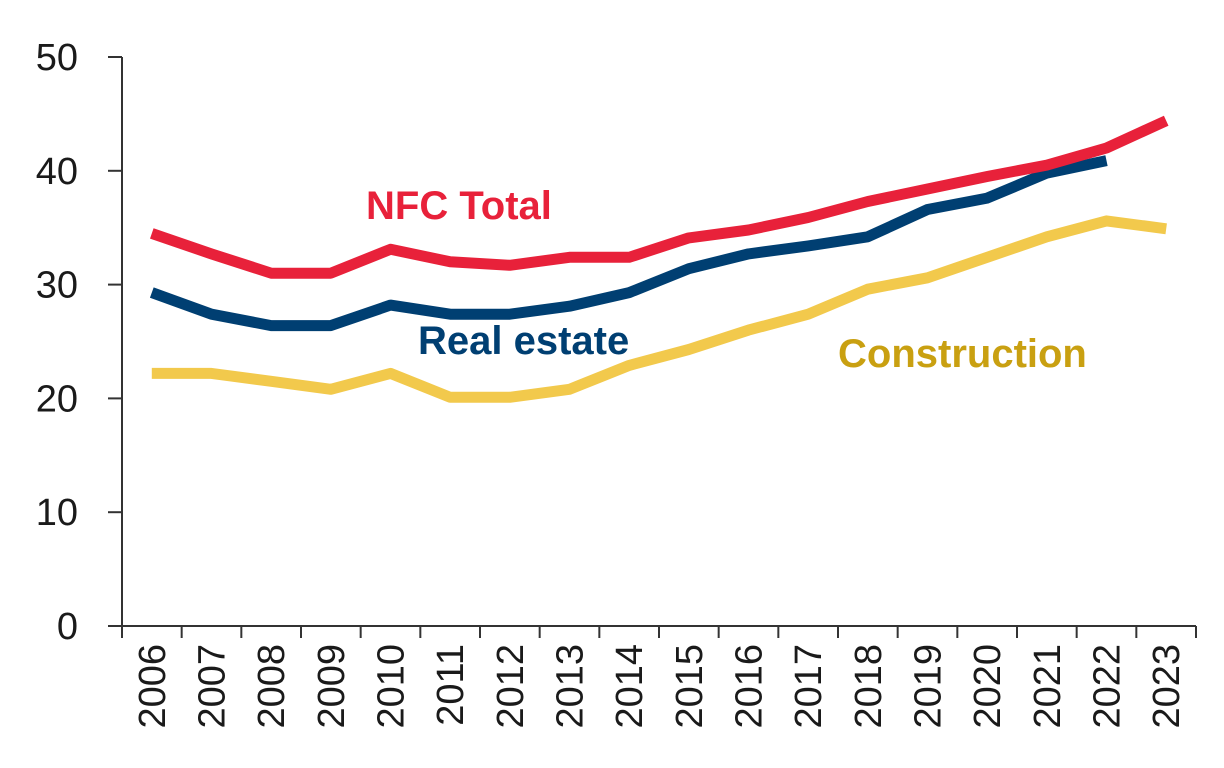  I want to click on x-tick-label: 2019, so click(929, 686).